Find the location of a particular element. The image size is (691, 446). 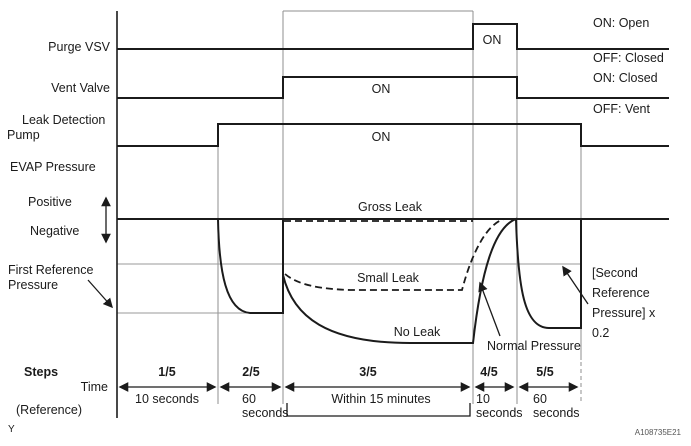

second-reference-arrow is located at coordinates (575, 285).